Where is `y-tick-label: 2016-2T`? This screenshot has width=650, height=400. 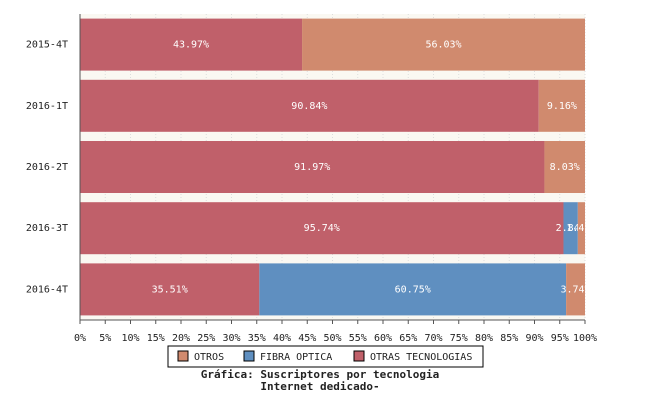
y-tick-label: 2016-2T is located at coordinates (47, 167).